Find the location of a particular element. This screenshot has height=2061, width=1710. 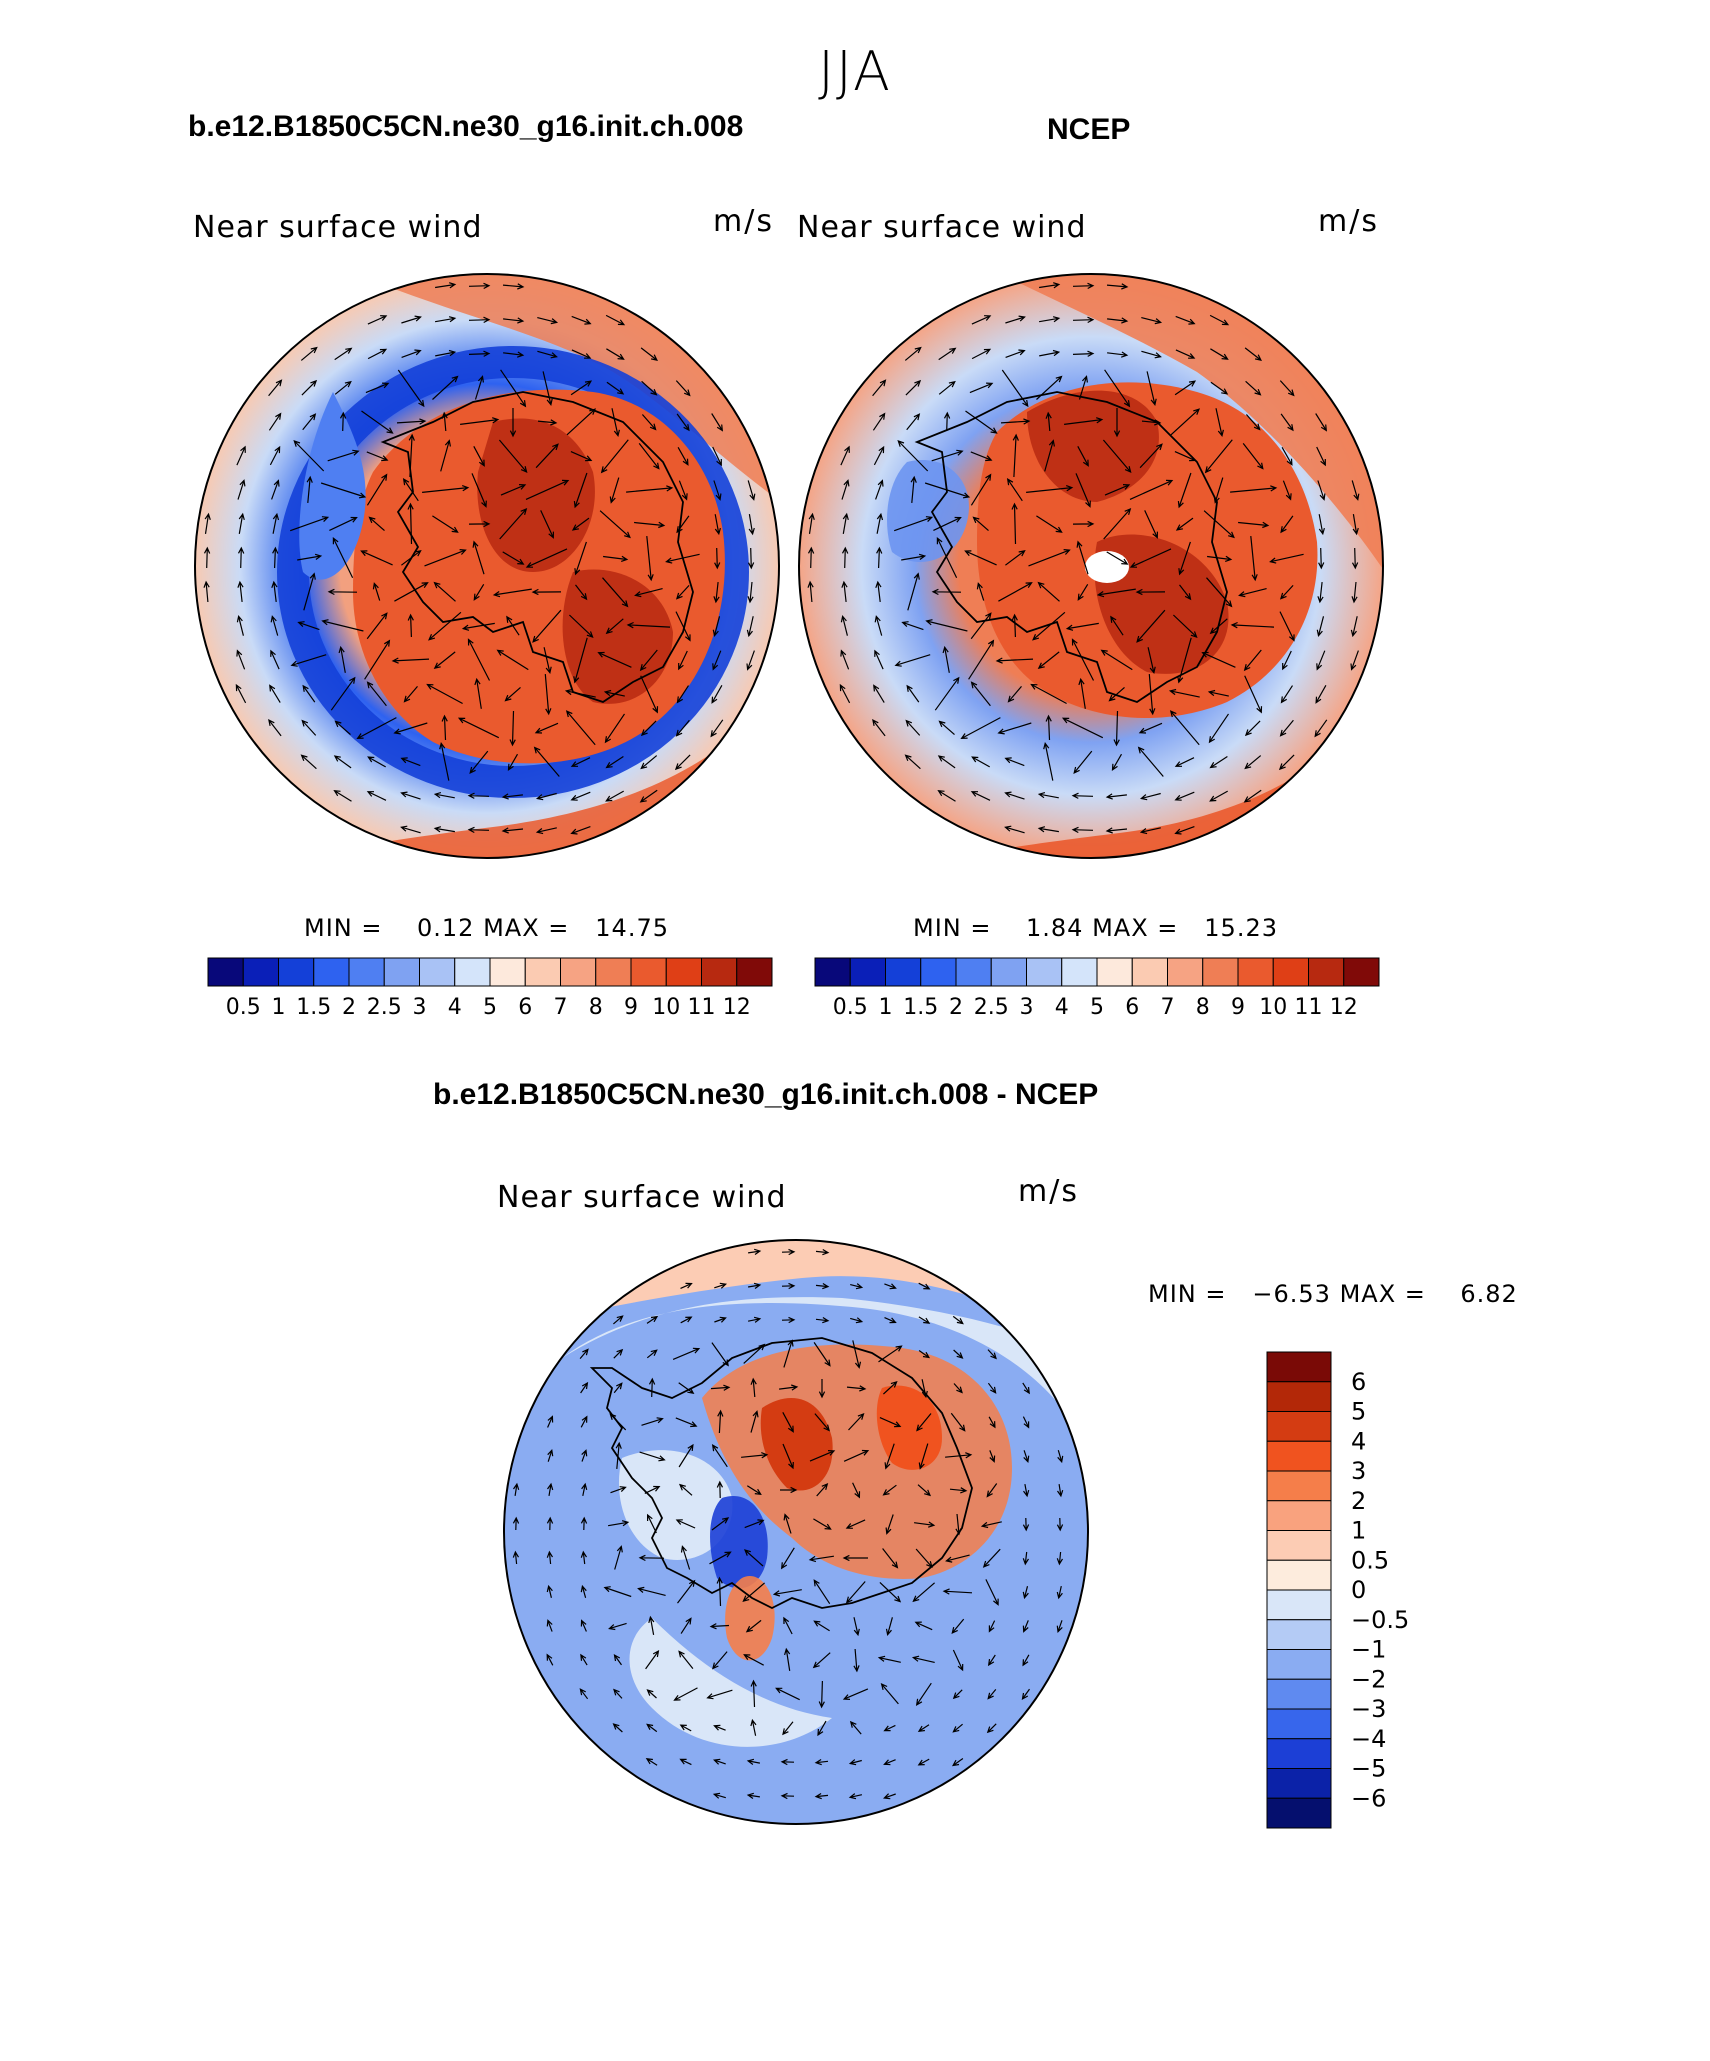

panel-1-wind-vectors is located at coordinates (479, 558).